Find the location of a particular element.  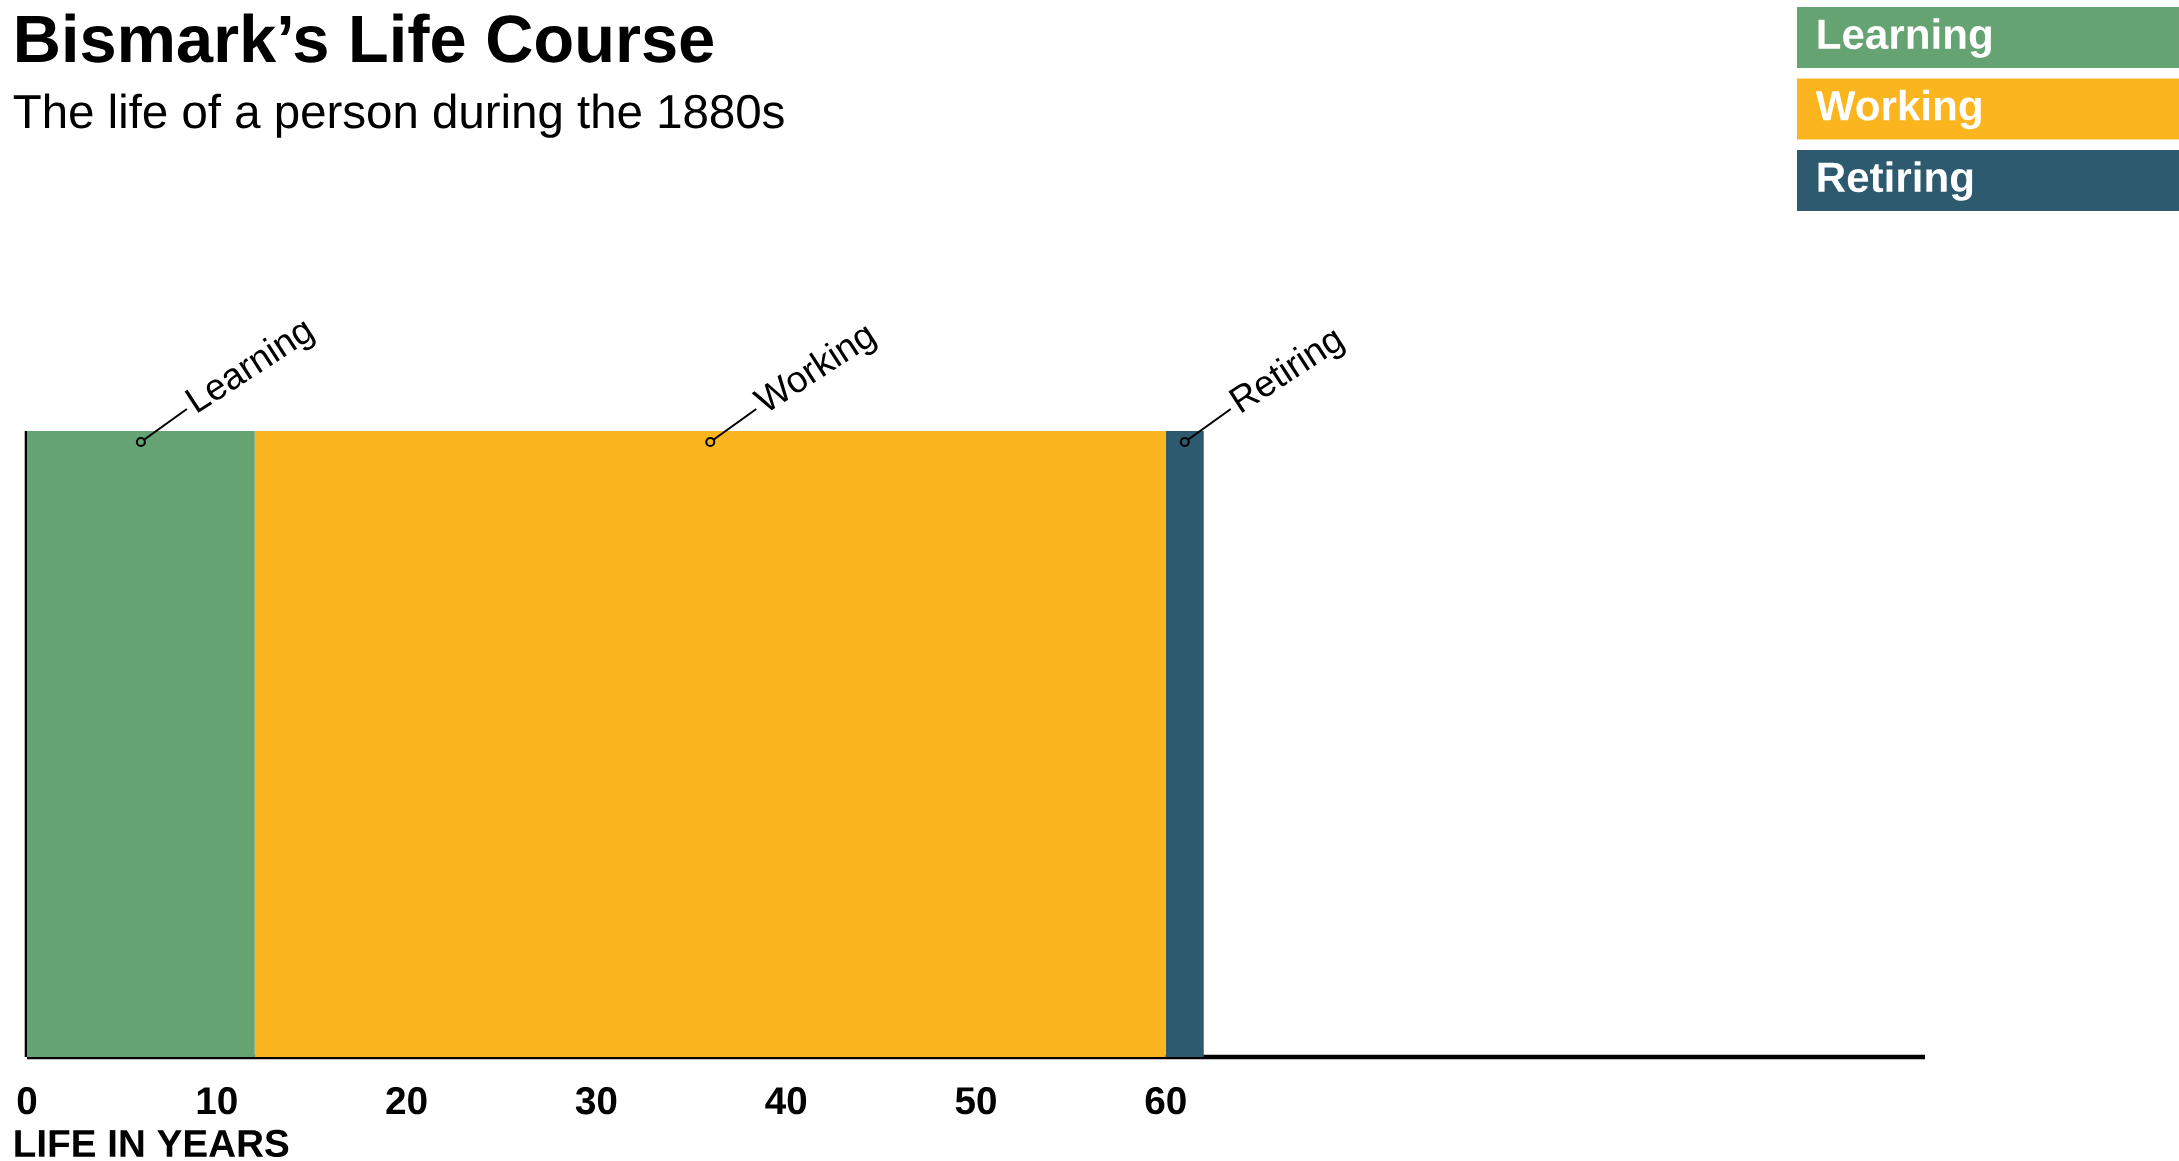

bar is located at coordinates (1184, 744).